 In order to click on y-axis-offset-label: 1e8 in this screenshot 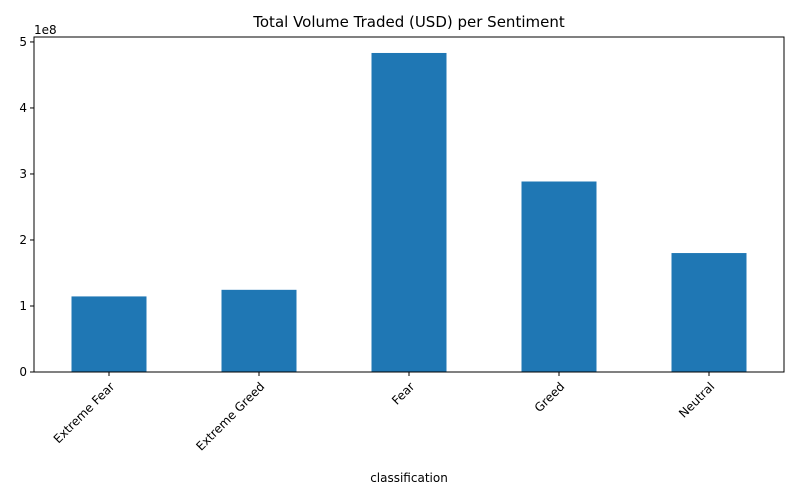, I will do `click(45, 30)`.